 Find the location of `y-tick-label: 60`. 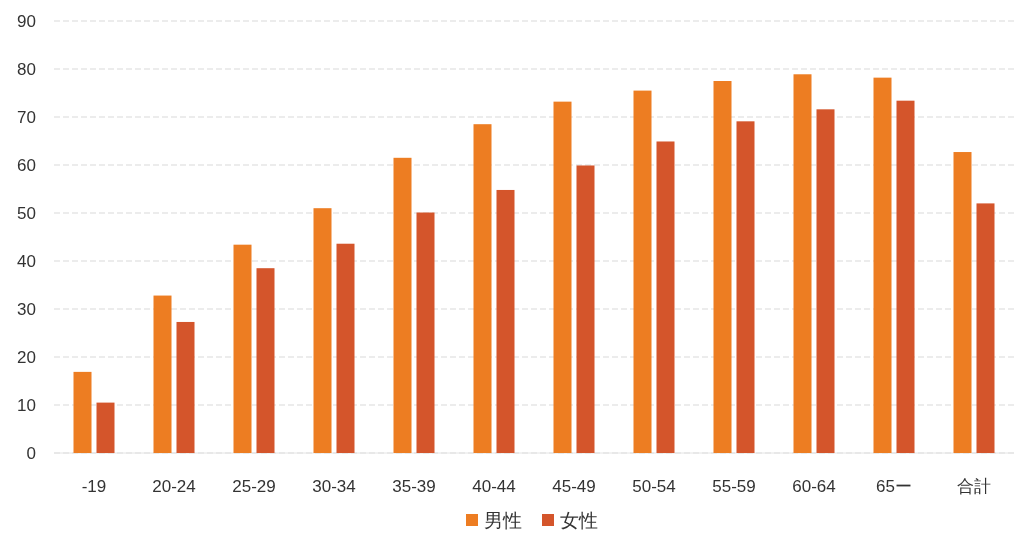

y-tick-label: 60 is located at coordinates (26, 165).